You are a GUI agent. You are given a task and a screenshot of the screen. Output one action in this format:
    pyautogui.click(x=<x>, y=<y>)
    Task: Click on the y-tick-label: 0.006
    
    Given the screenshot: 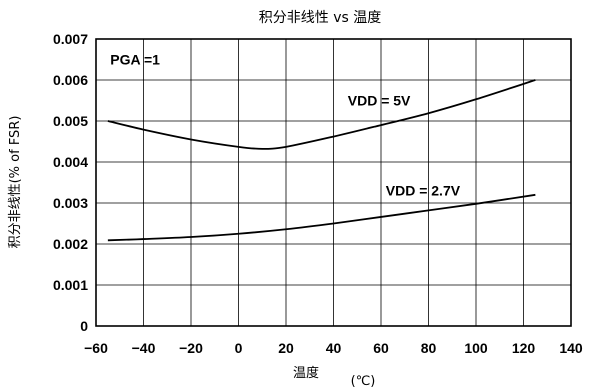 What is the action you would take?
    pyautogui.click(x=70, y=80)
    